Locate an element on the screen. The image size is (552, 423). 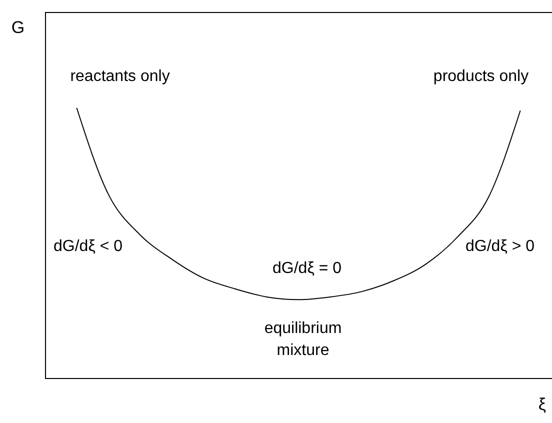
annotation: dG/dξ > 0 is located at coordinates (500, 246).